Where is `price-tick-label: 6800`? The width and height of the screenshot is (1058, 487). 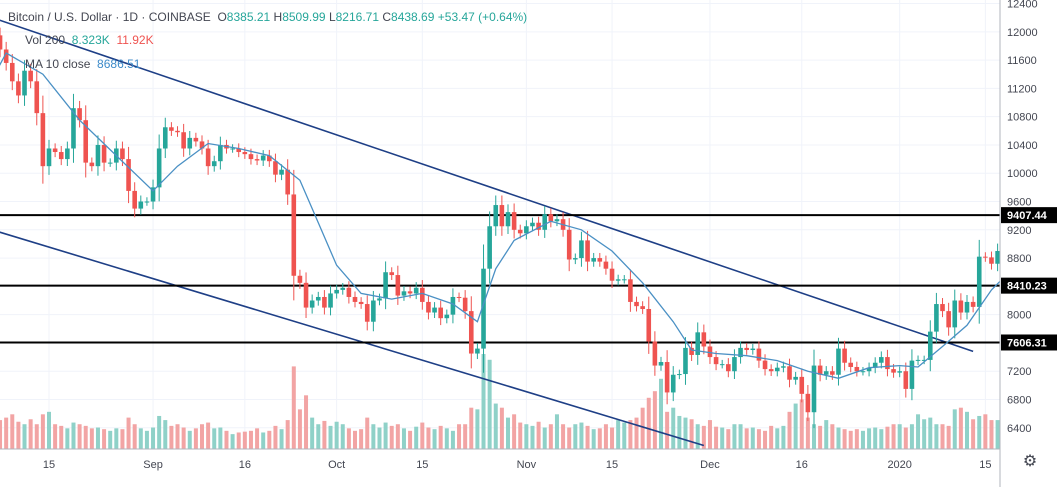
price-tick-label: 6800 is located at coordinates (1019, 401).